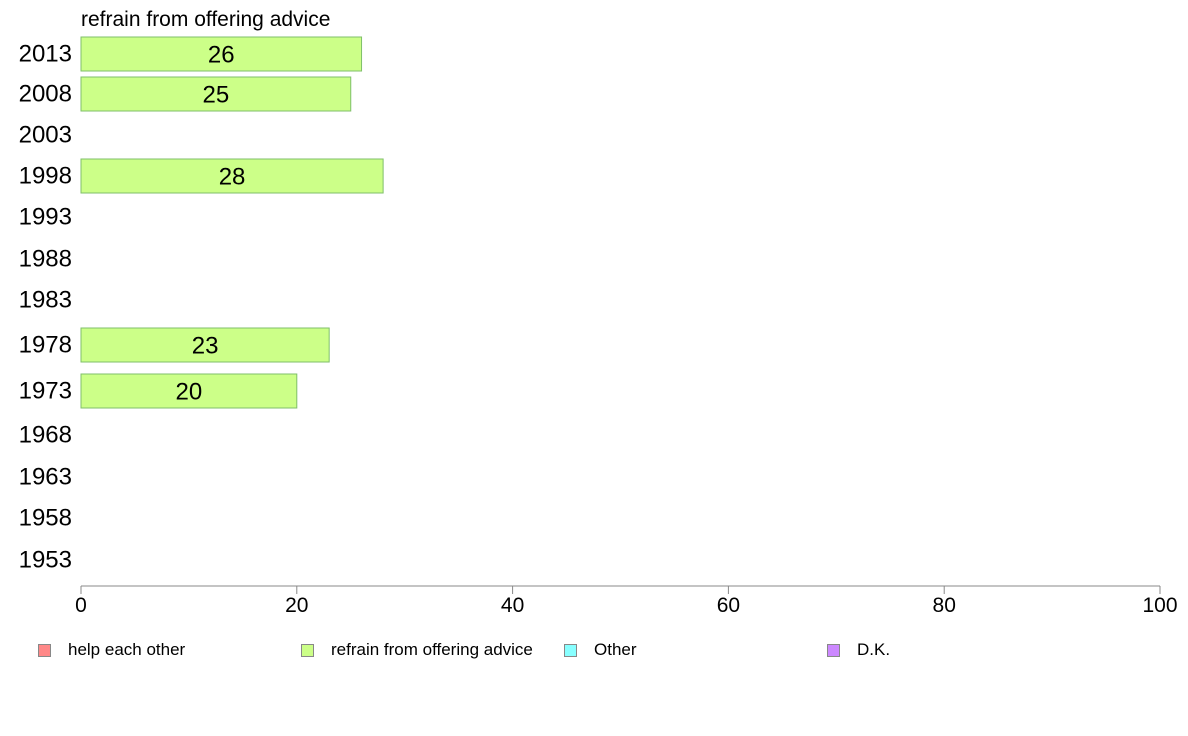 This screenshot has height=736, width=1188. I want to click on chart-title: refrain from offering advice, so click(206, 19).